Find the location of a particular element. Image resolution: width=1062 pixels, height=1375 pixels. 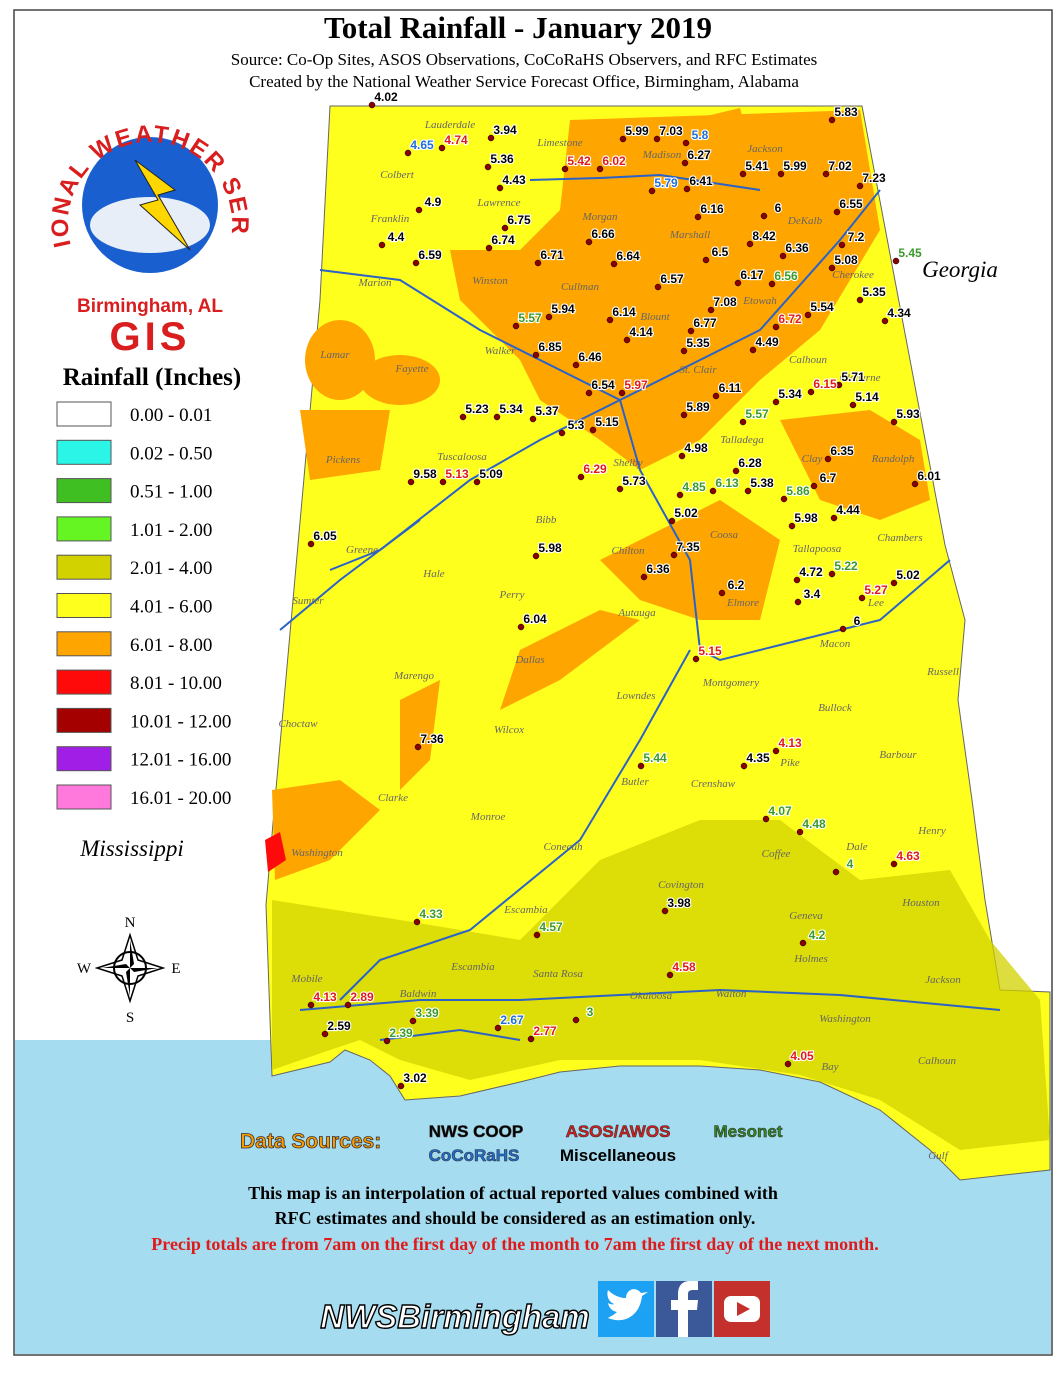

station-value: 4.14 is located at coordinates (641, 332).